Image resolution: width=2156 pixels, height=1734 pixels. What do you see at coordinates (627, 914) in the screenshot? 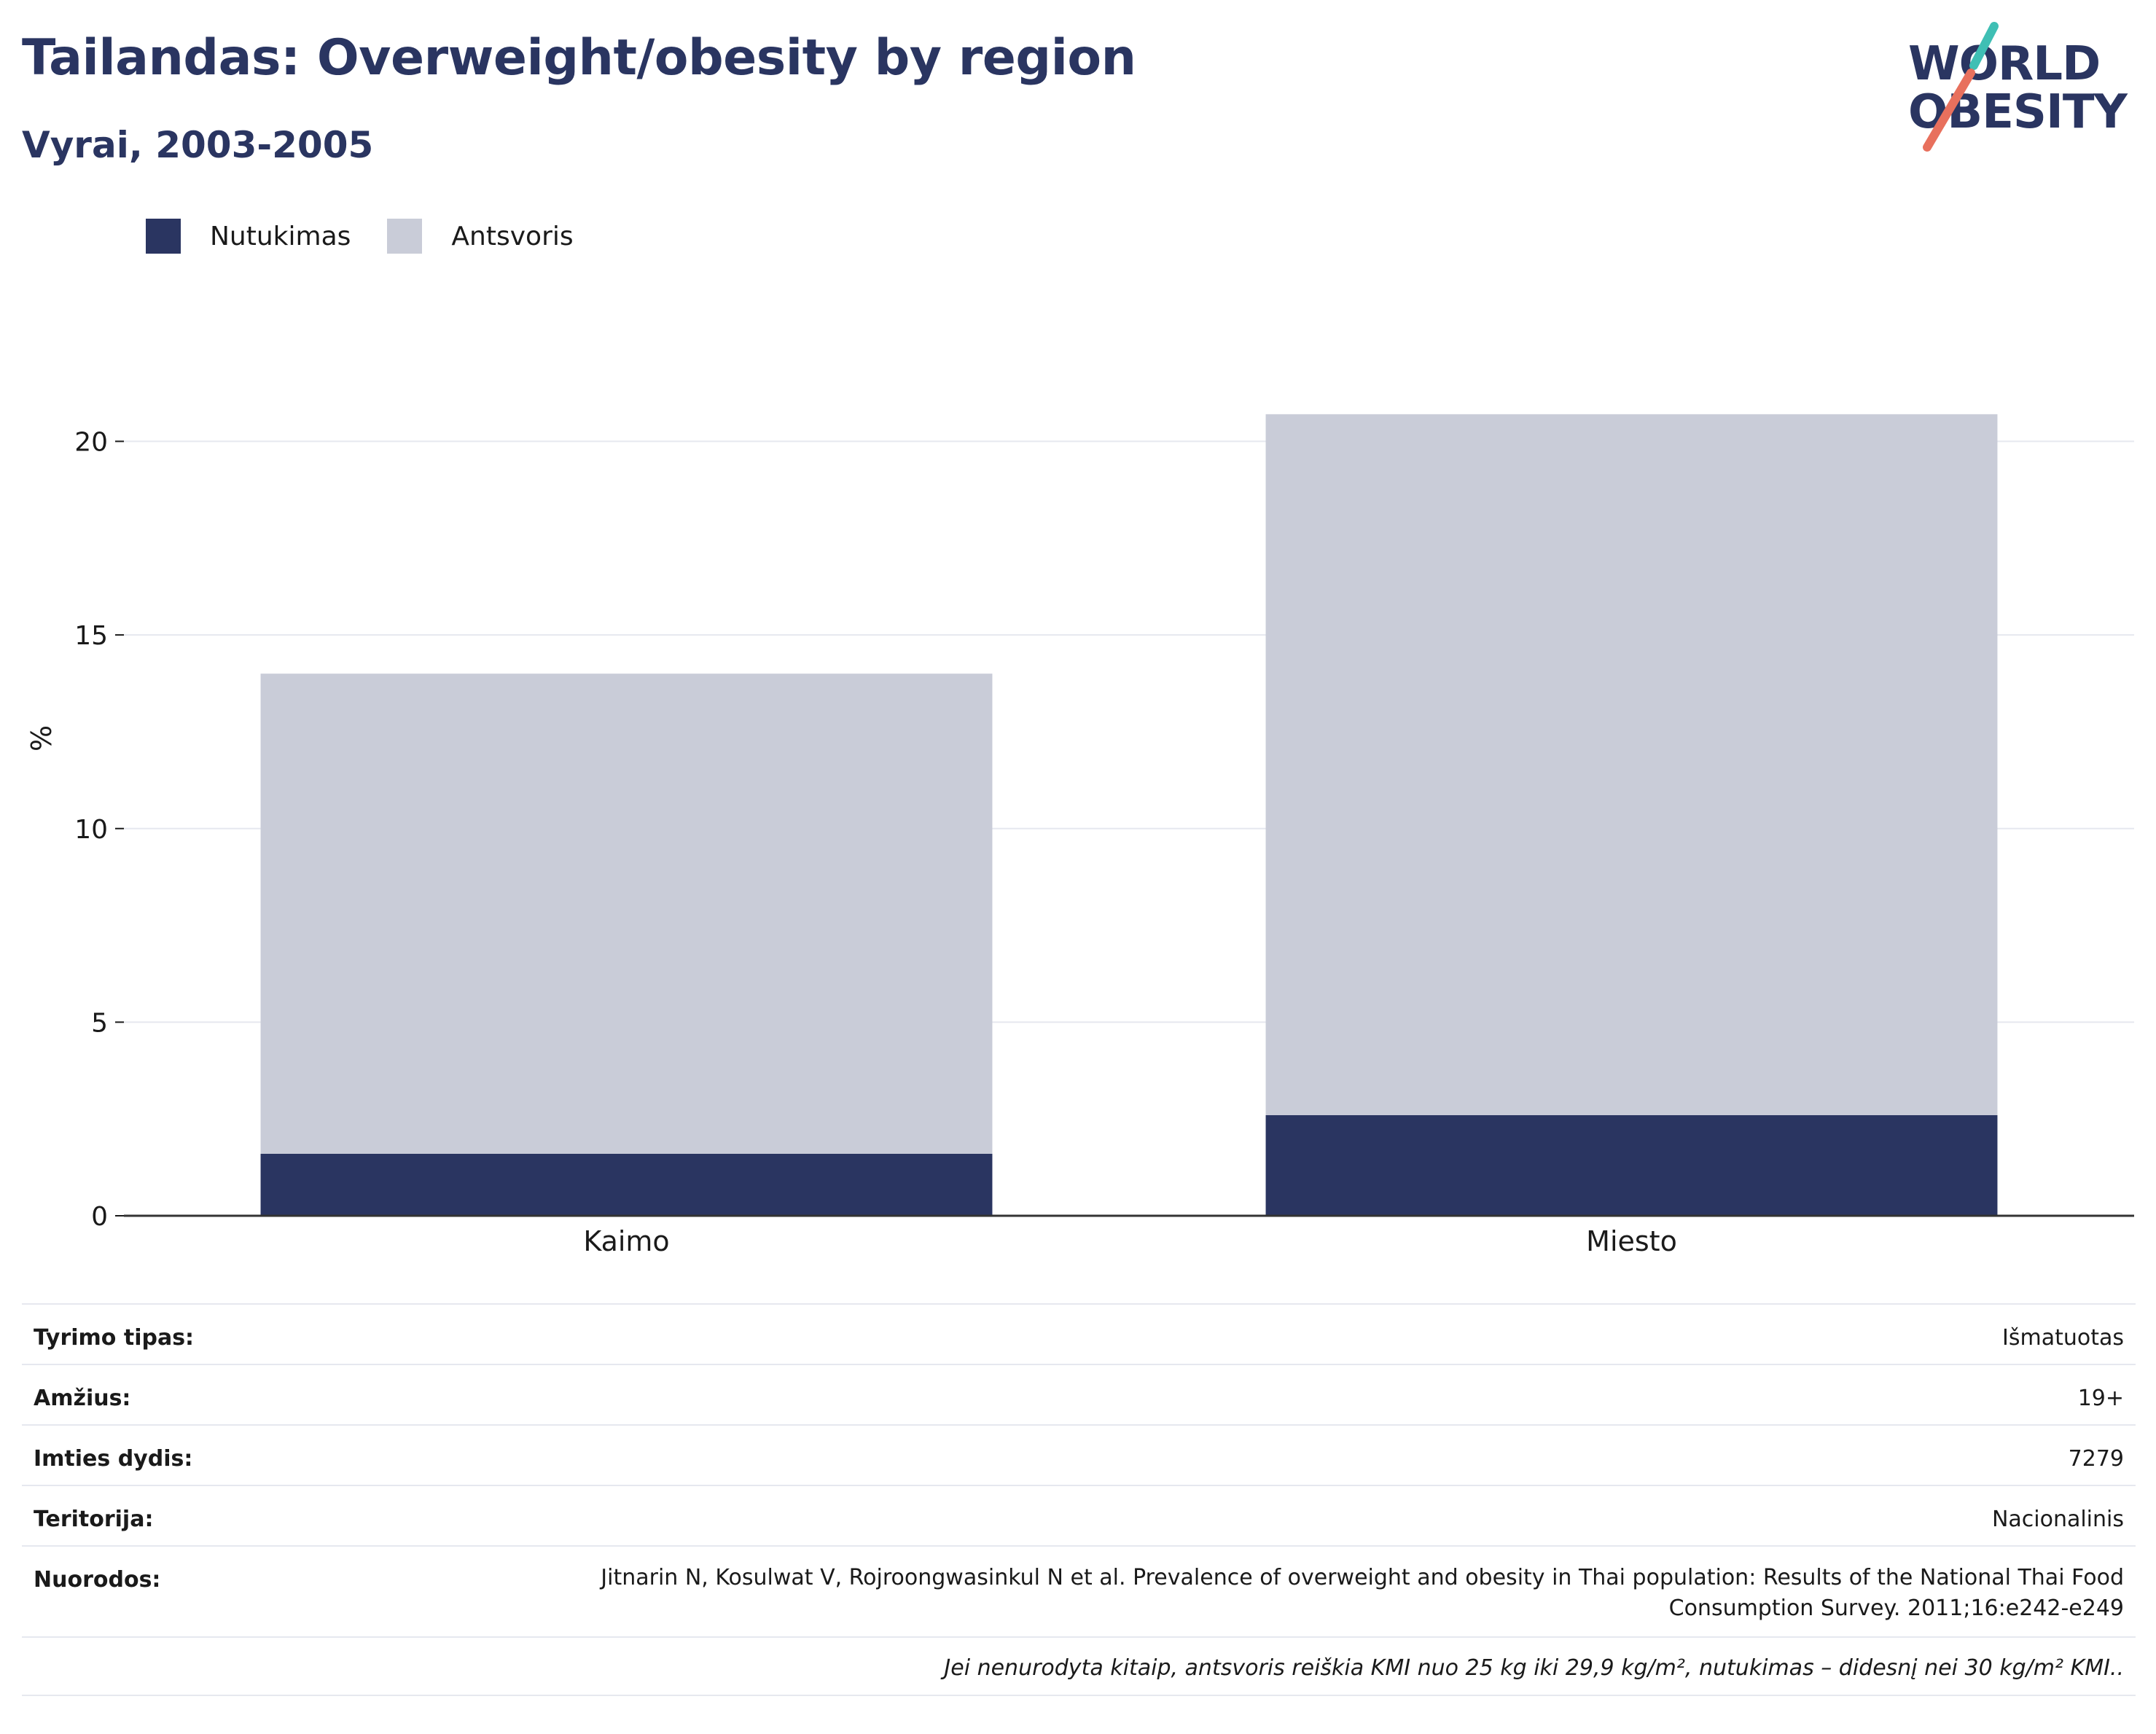
I see `bar-kaimo-antsvoris` at bounding box center [627, 914].